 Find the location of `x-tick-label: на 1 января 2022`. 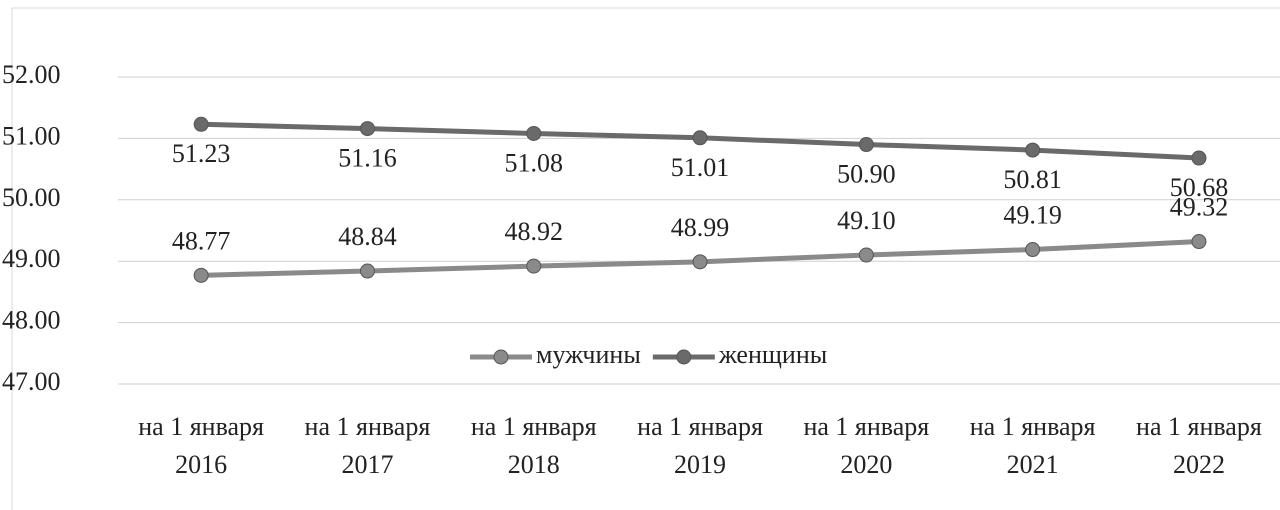

x-tick-label: на 1 января 2022 is located at coordinates (1199, 445).